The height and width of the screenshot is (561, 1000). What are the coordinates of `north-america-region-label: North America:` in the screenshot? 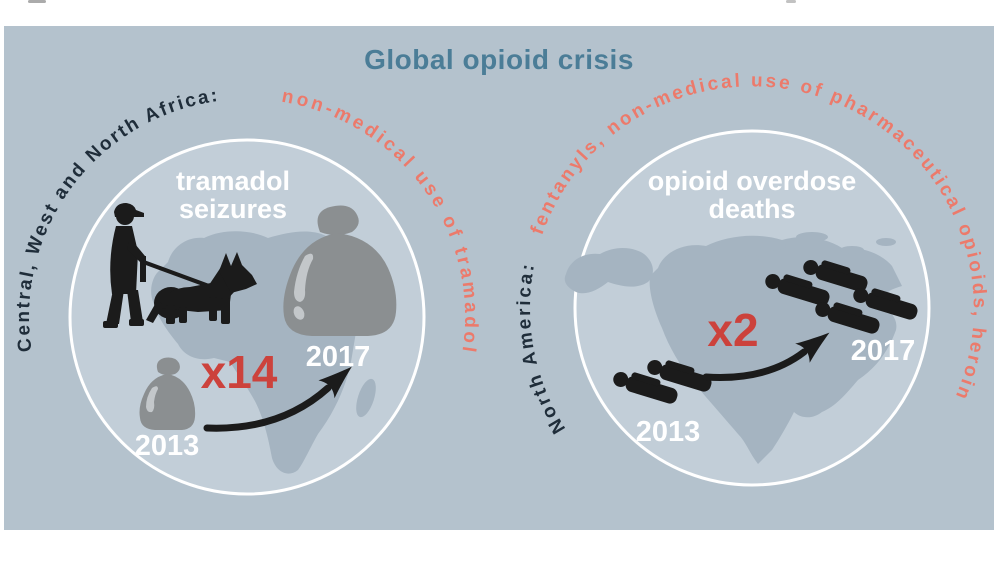 It's located at (540, 348).